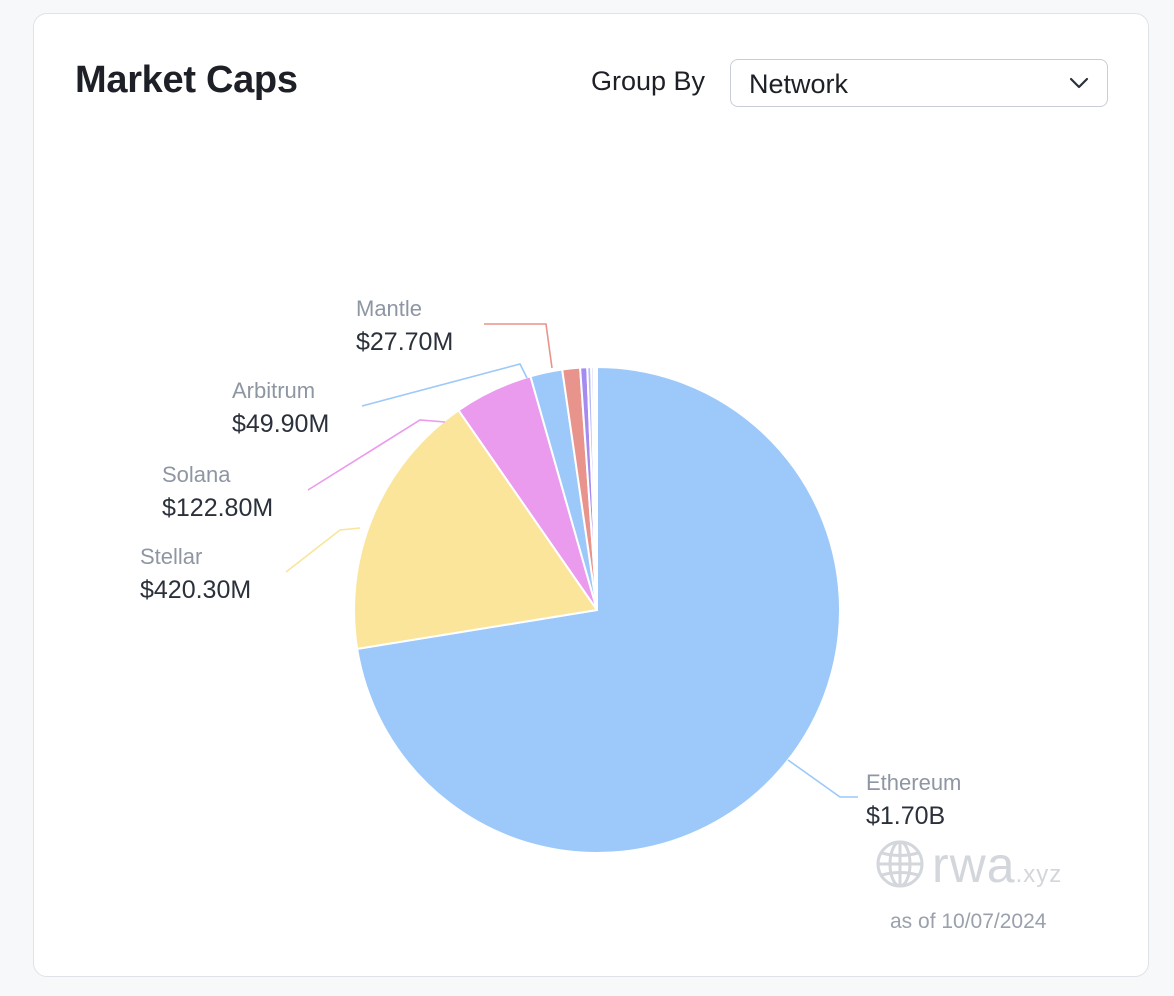 The width and height of the screenshot is (1174, 996). I want to click on slice-label-name-mantle: Mantle, so click(389, 308).